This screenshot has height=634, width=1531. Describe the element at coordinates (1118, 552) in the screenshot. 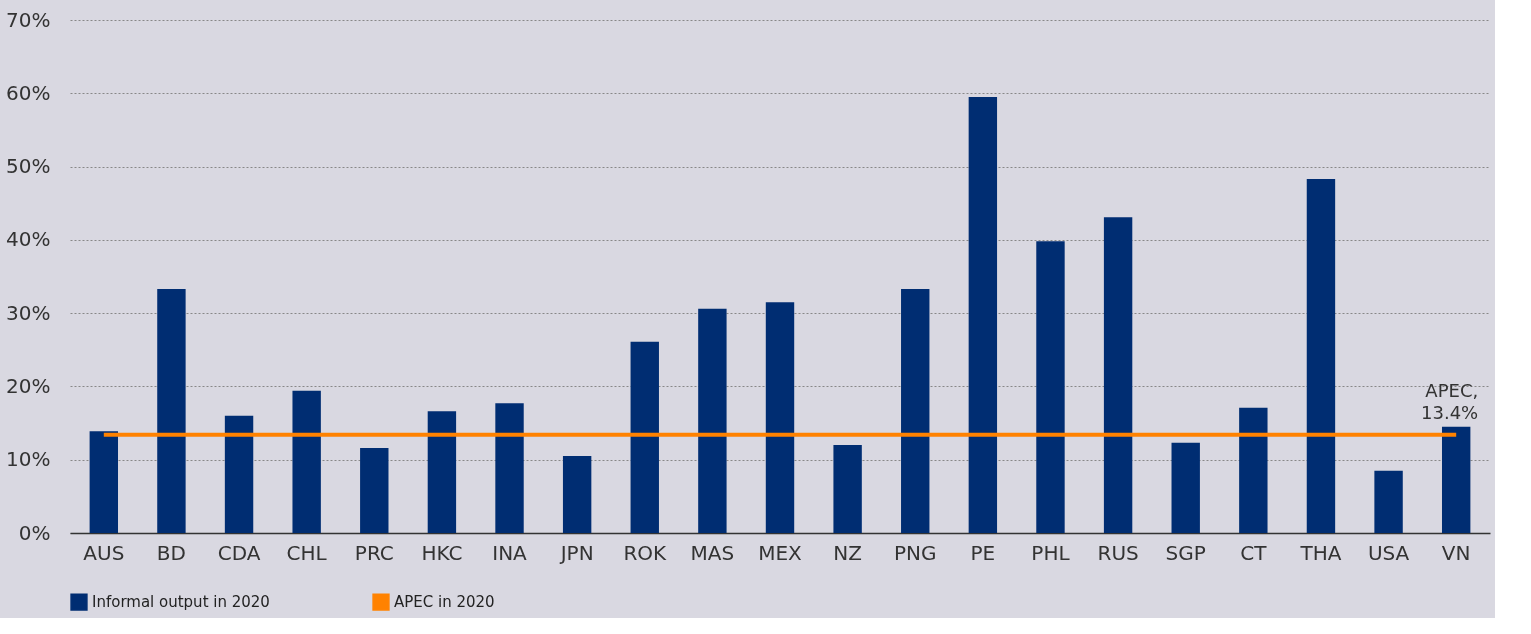

I see `x-tick-label: RUS` at that location.